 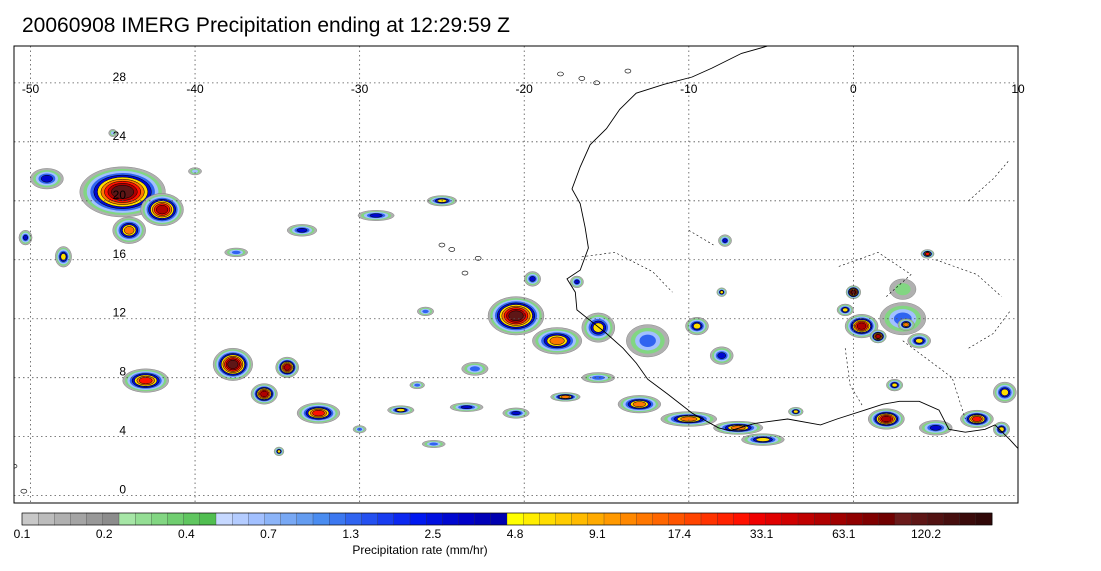 What do you see at coordinates (844, 534) in the screenshot?
I see `colorbar-label: 63.1` at bounding box center [844, 534].